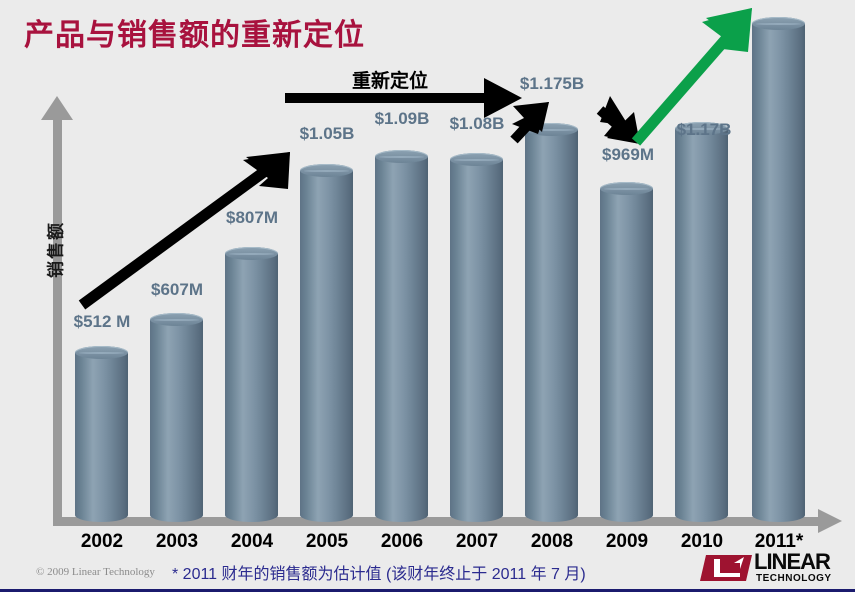  I want to click on bar-2003, so click(176, 417).